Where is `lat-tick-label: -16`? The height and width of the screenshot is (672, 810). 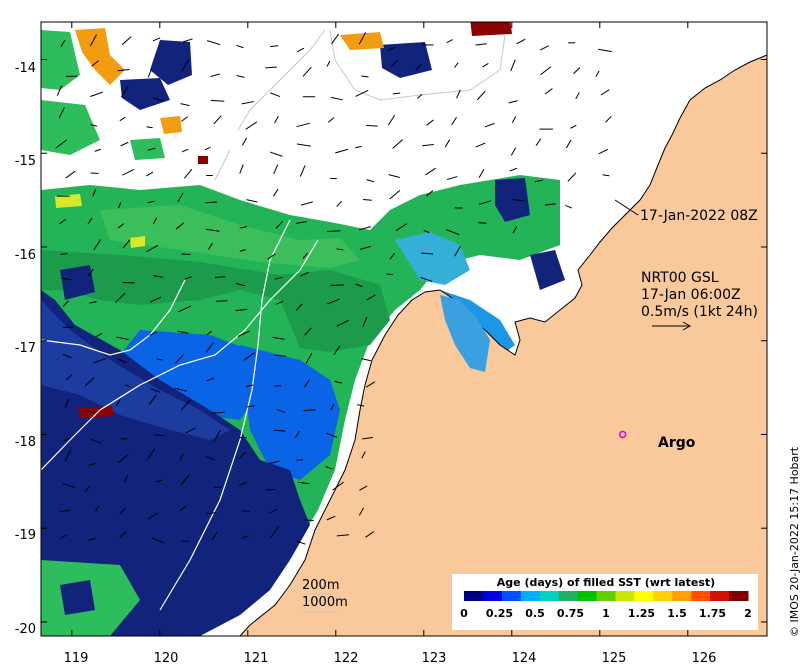 lat-tick-label: -16 is located at coordinates (25, 255).